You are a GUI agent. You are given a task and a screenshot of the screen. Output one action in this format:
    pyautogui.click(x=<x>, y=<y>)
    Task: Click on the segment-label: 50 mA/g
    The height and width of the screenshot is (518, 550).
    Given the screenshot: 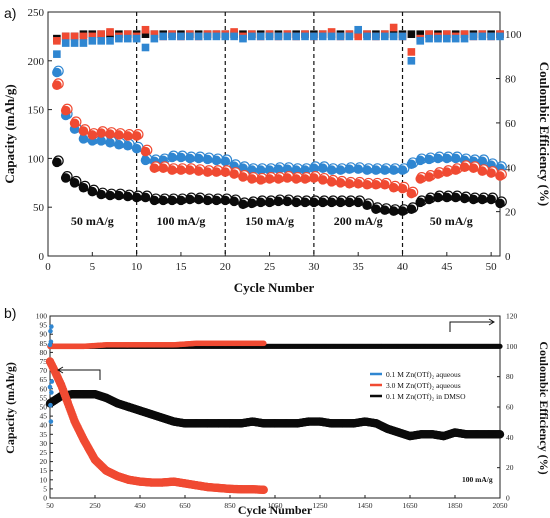 What is the action you would take?
    pyautogui.click(x=451, y=221)
    